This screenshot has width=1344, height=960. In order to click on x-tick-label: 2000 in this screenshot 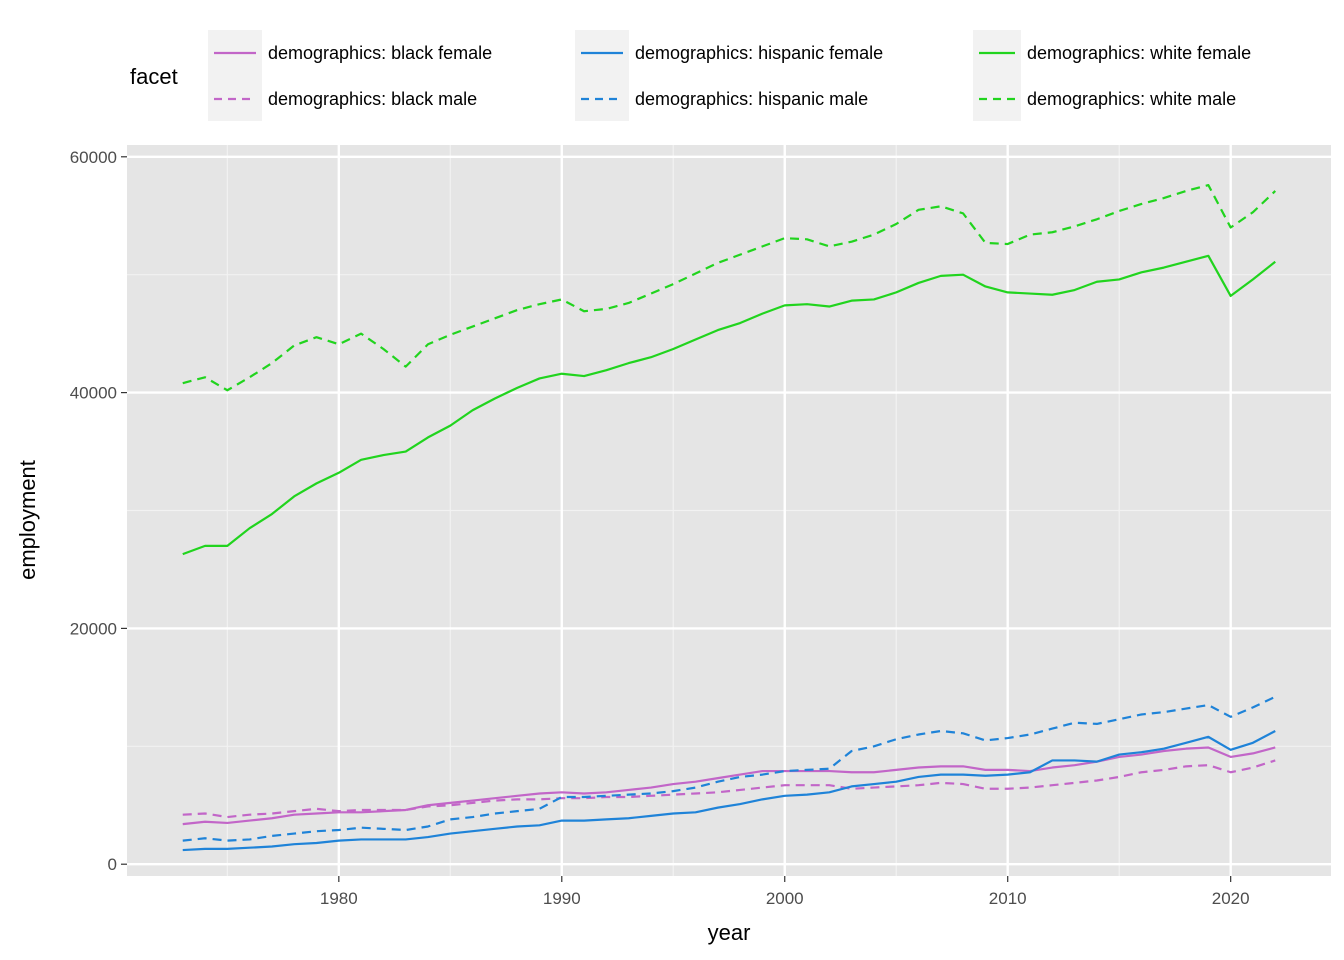, I will do `click(785, 898)`.